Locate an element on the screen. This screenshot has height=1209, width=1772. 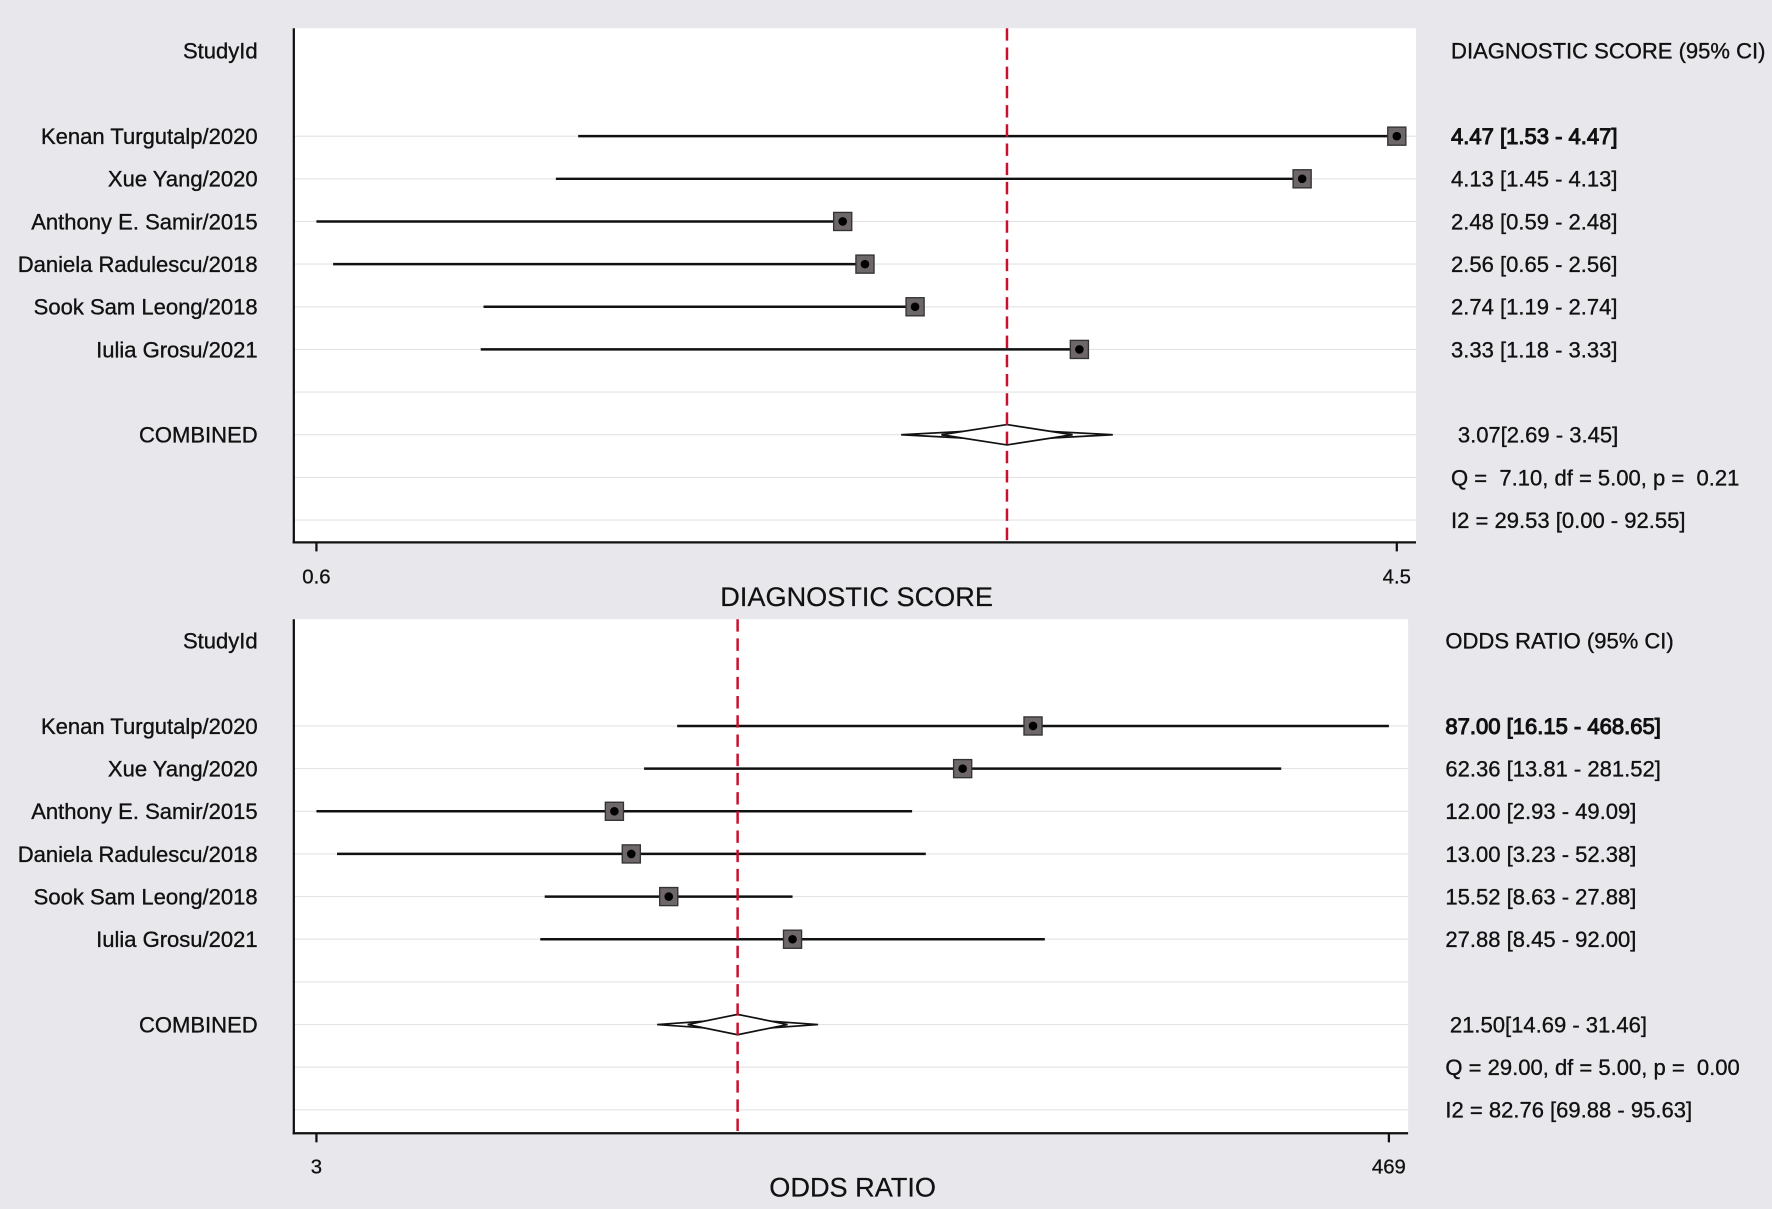
x-tick-label: 469 is located at coordinates (1389, 1167).